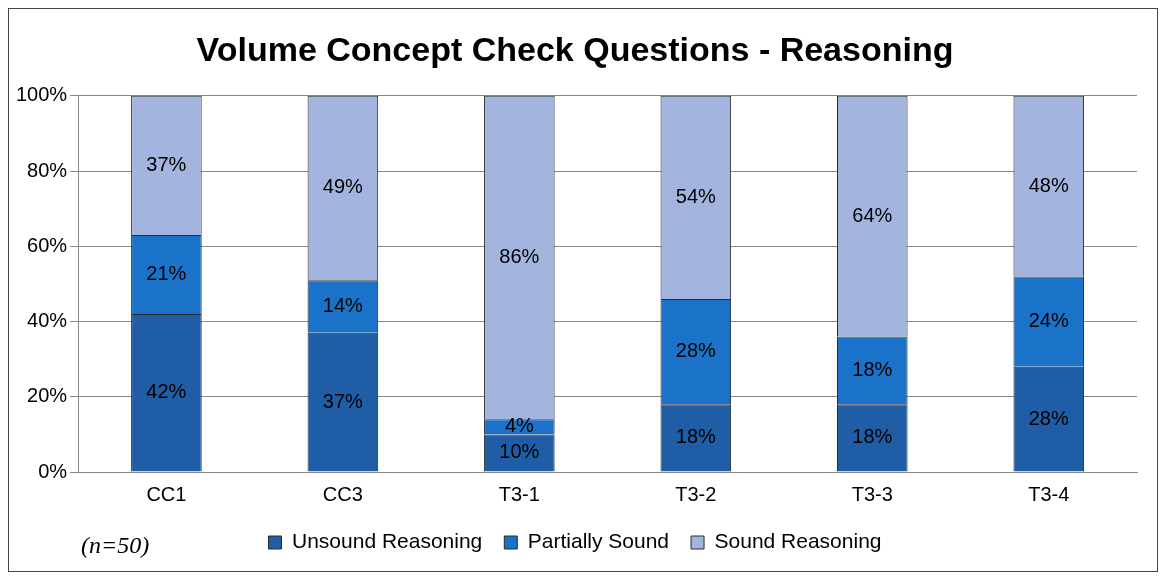  What do you see at coordinates (519, 425) in the screenshot?
I see `data-label: 4%` at bounding box center [519, 425].